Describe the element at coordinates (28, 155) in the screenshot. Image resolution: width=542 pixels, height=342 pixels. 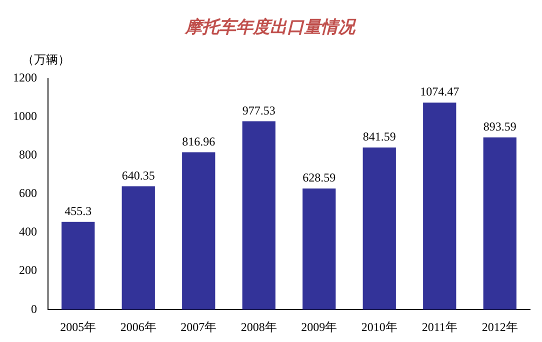
I see `y-tick-label: 800` at that location.